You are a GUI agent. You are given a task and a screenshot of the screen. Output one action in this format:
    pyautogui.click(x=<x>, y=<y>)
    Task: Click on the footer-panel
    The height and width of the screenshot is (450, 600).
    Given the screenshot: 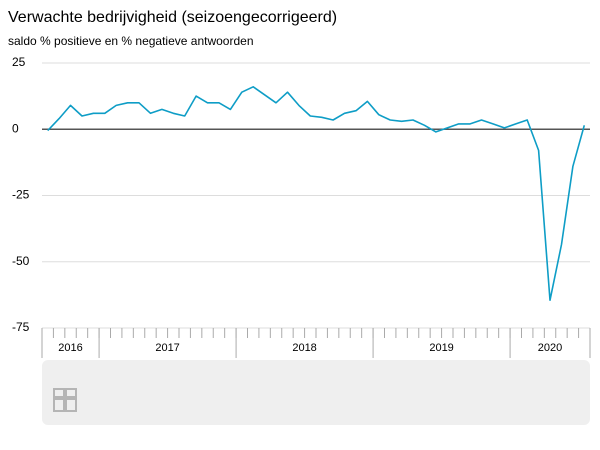 What is the action you would take?
    pyautogui.click(x=316, y=392)
    